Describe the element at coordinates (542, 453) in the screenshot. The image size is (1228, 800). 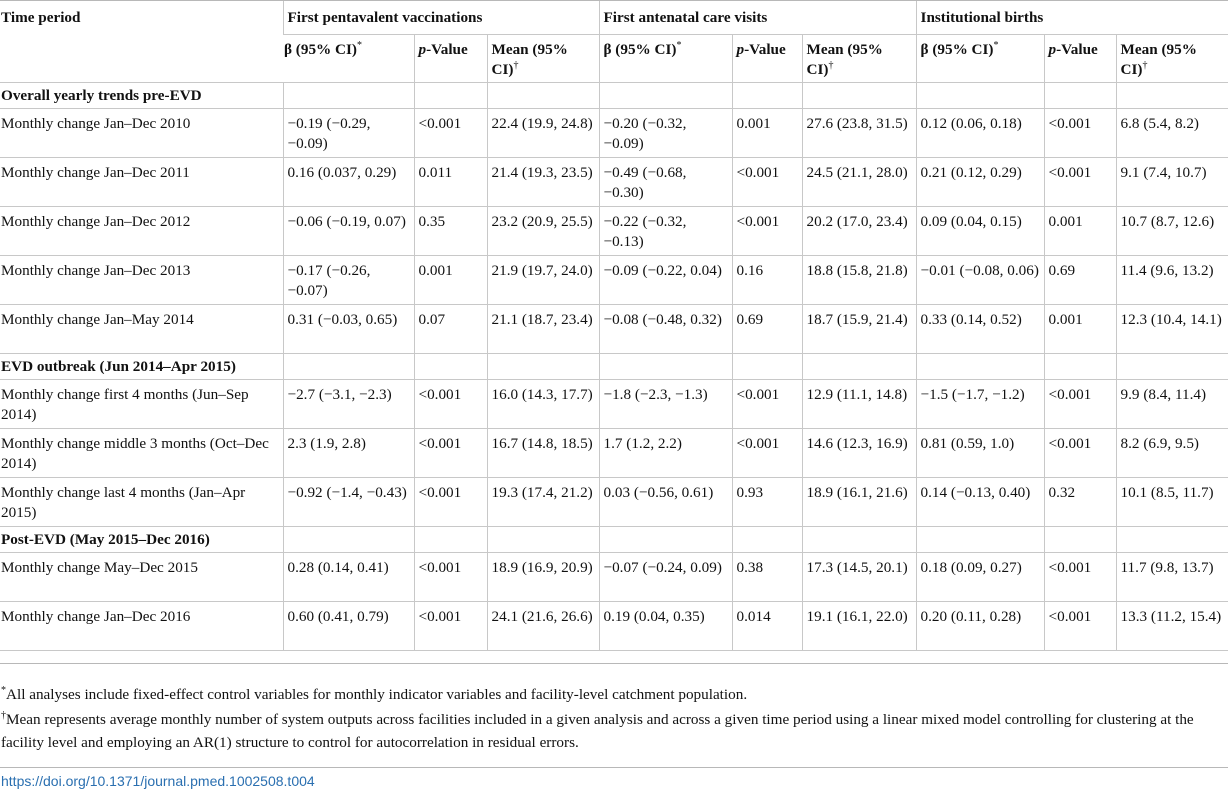
I see `mean-ci-cell: 16.7 (14.8, 18.5)` at that location.